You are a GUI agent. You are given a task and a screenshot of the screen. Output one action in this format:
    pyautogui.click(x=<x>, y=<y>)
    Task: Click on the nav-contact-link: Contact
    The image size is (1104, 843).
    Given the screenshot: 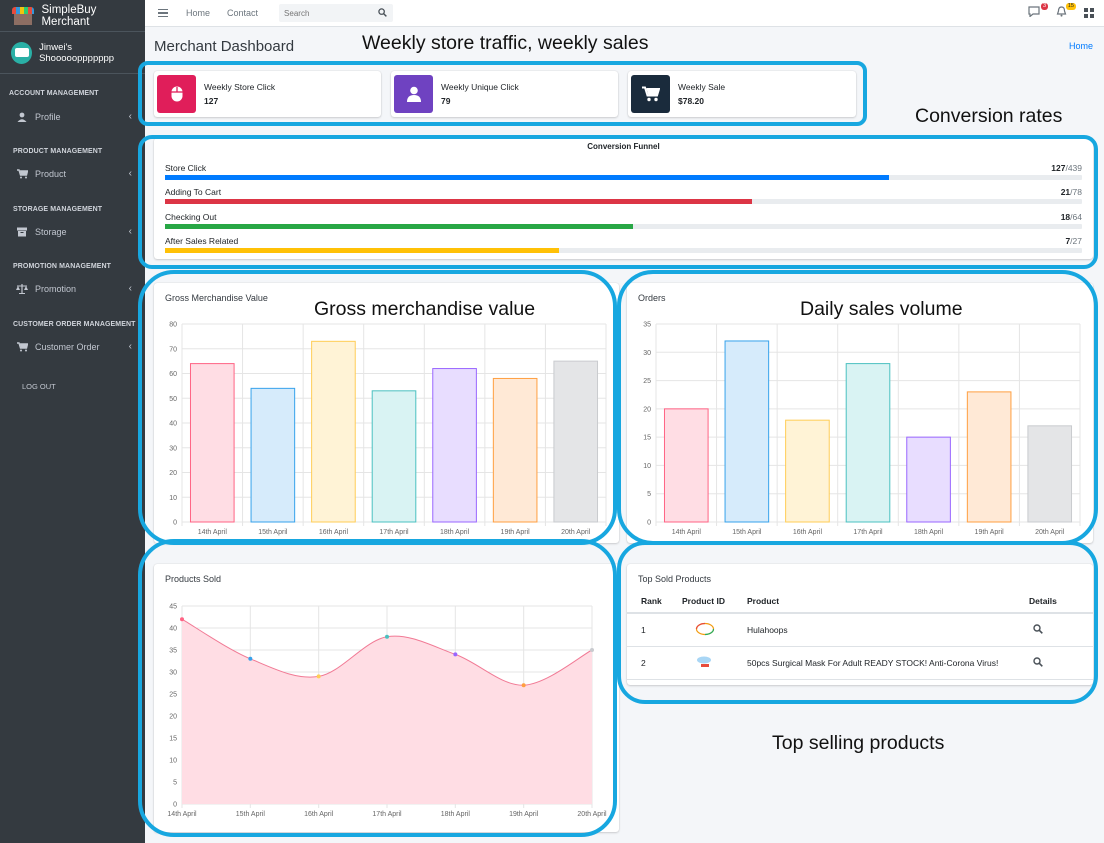 What is the action you would take?
    pyautogui.click(x=243, y=13)
    